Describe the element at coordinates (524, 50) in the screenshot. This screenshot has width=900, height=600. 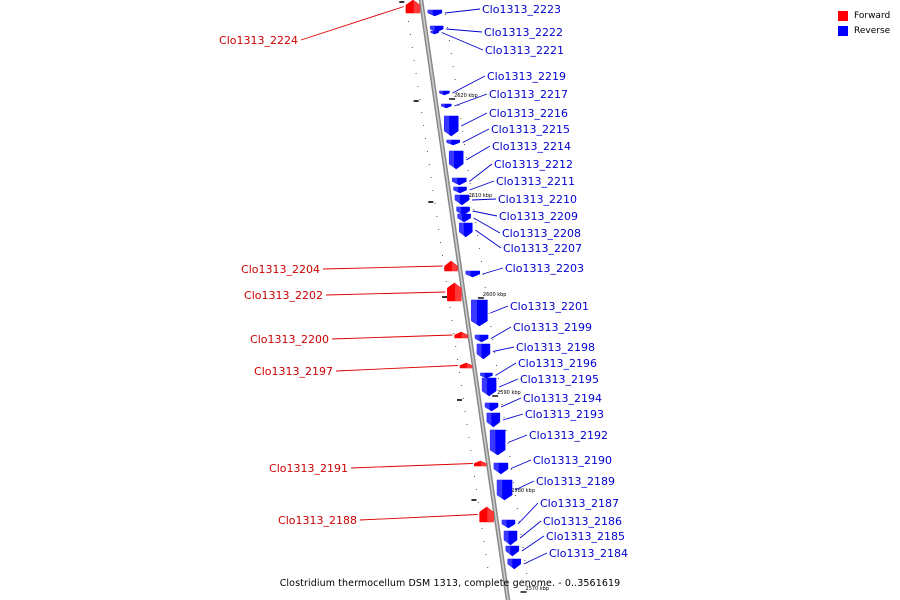
I see `reverse-gene-label: Clo1313_2221` at that location.